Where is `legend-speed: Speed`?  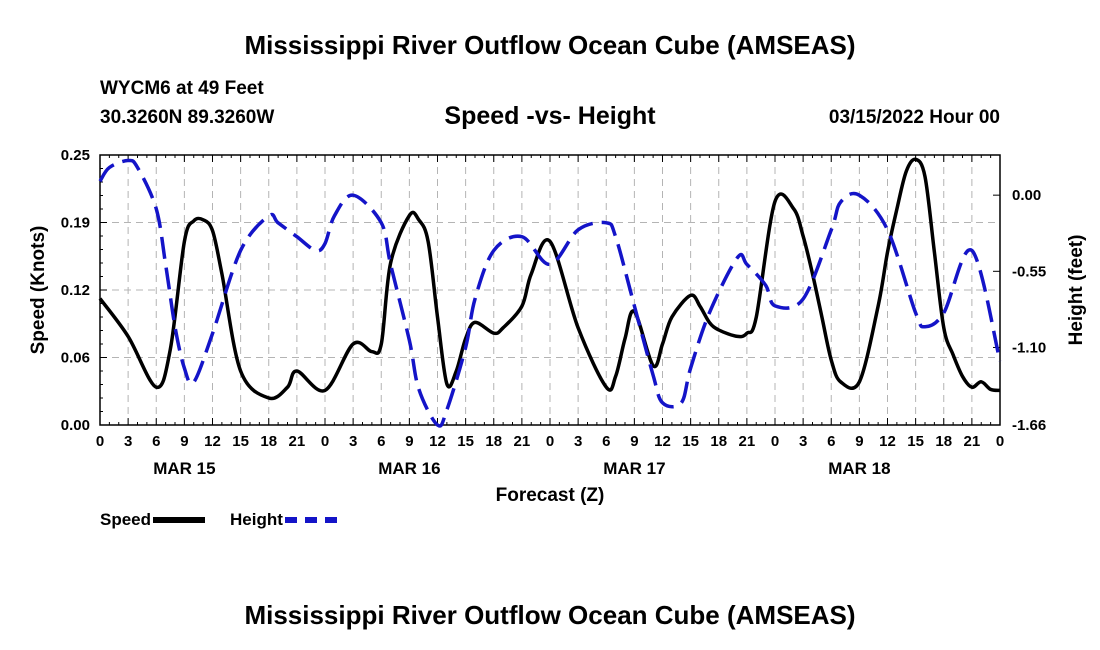
legend-speed: Speed is located at coordinates (153, 520).